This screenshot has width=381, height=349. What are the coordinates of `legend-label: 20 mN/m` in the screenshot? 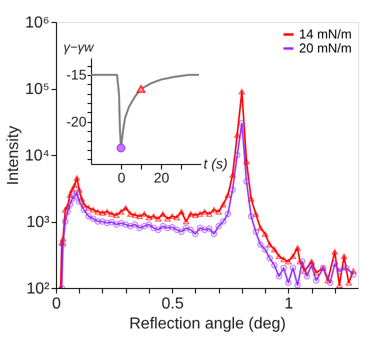 It's located at (325, 48).